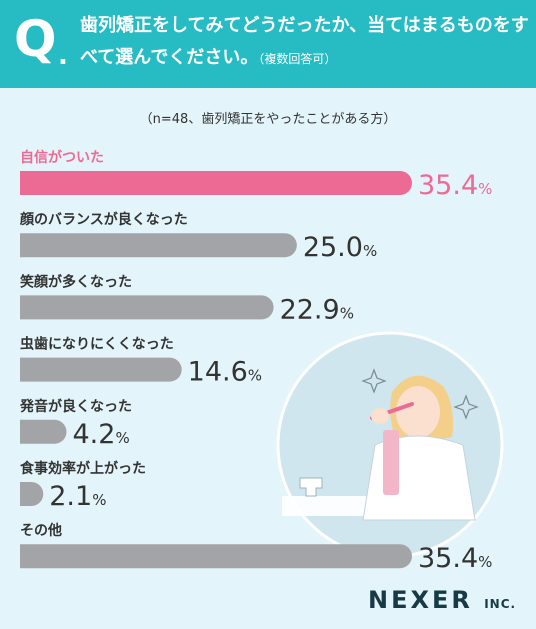 This screenshot has height=629, width=536. I want to click on faucet-icon, so click(311, 487).